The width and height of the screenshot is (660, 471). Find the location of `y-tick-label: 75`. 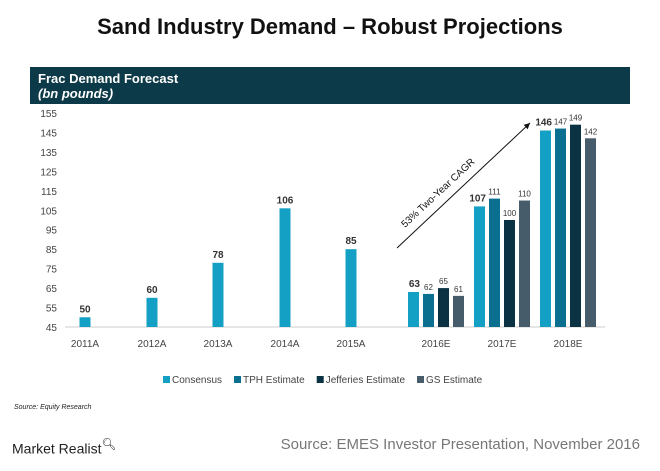

y-tick-label: 75 is located at coordinates (52, 270).